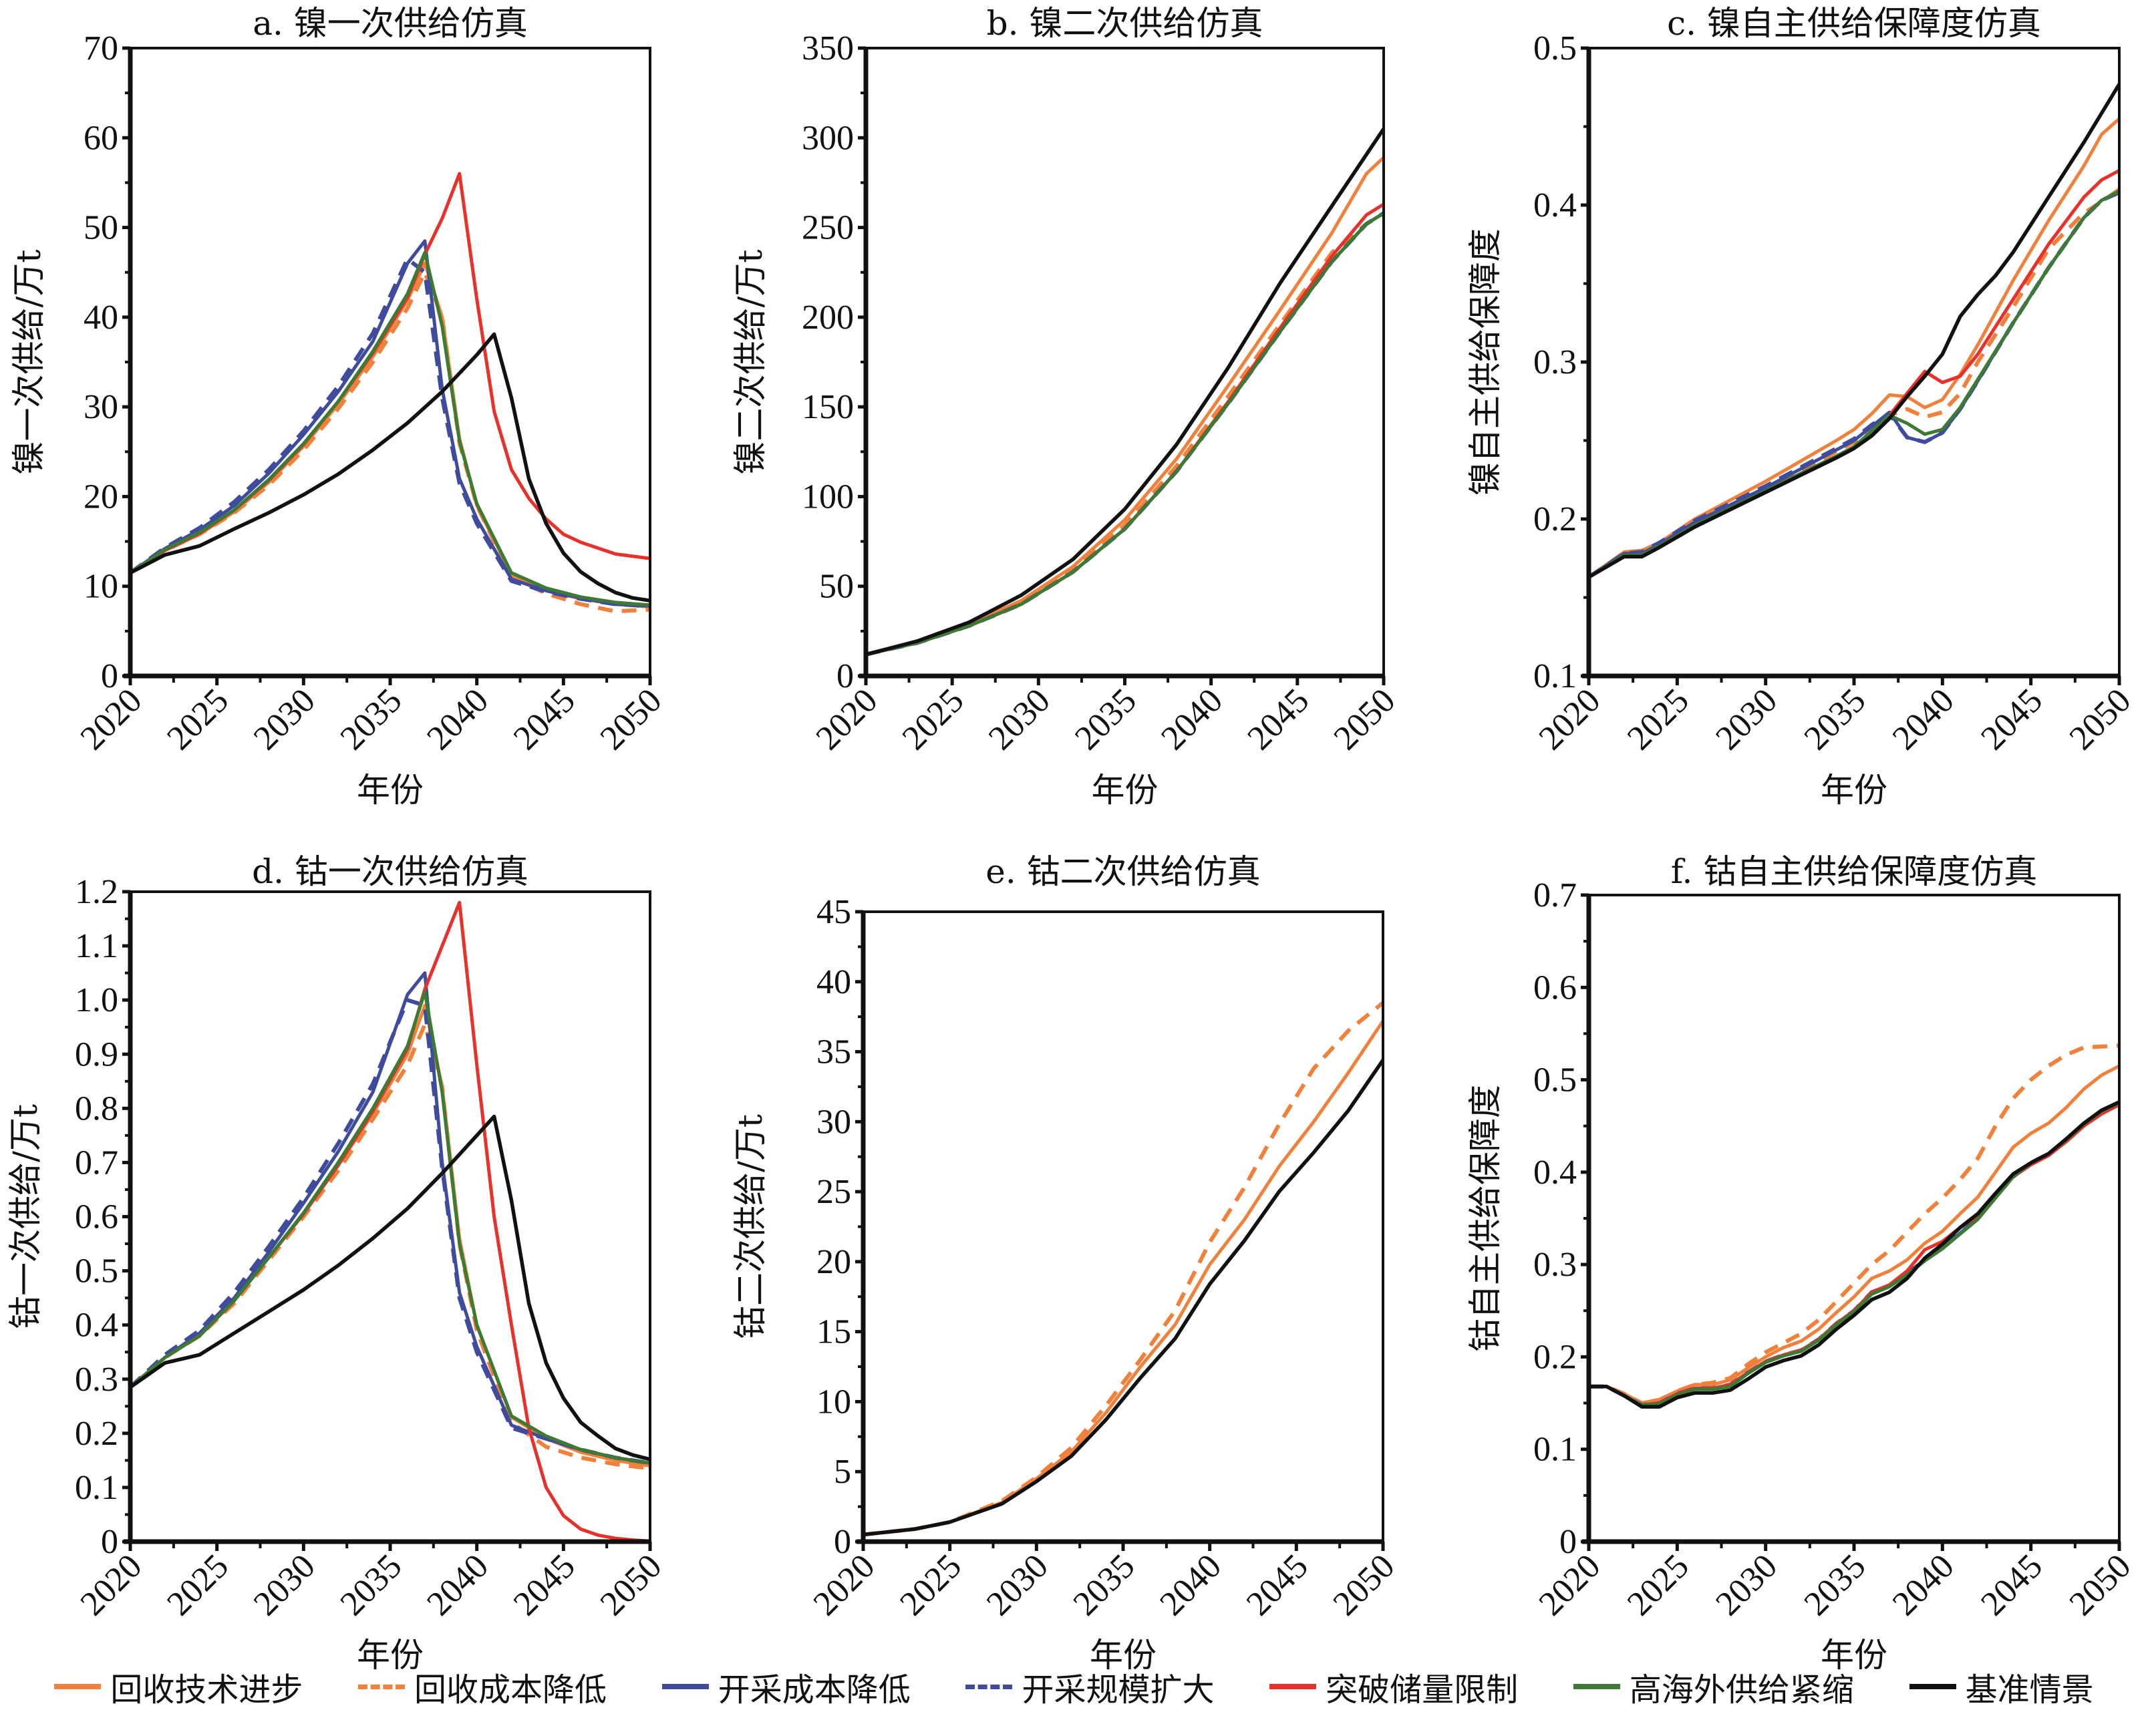 Image resolution: width=2148 pixels, height=1736 pixels. Describe the element at coordinates (1486, 1219) in the screenshot. I see `y-axis-label: 钴自主供给保障度` at that location.